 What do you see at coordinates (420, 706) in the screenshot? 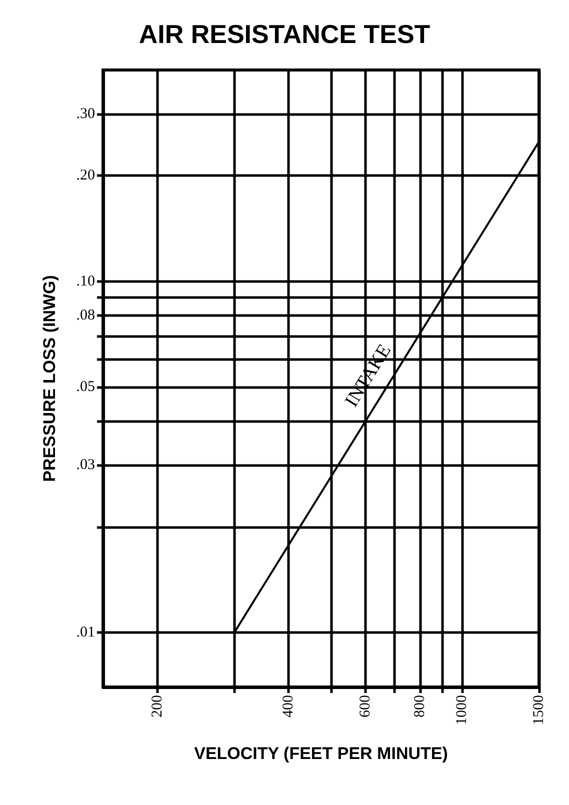
I see `x-tick-label: 800` at bounding box center [420, 706].